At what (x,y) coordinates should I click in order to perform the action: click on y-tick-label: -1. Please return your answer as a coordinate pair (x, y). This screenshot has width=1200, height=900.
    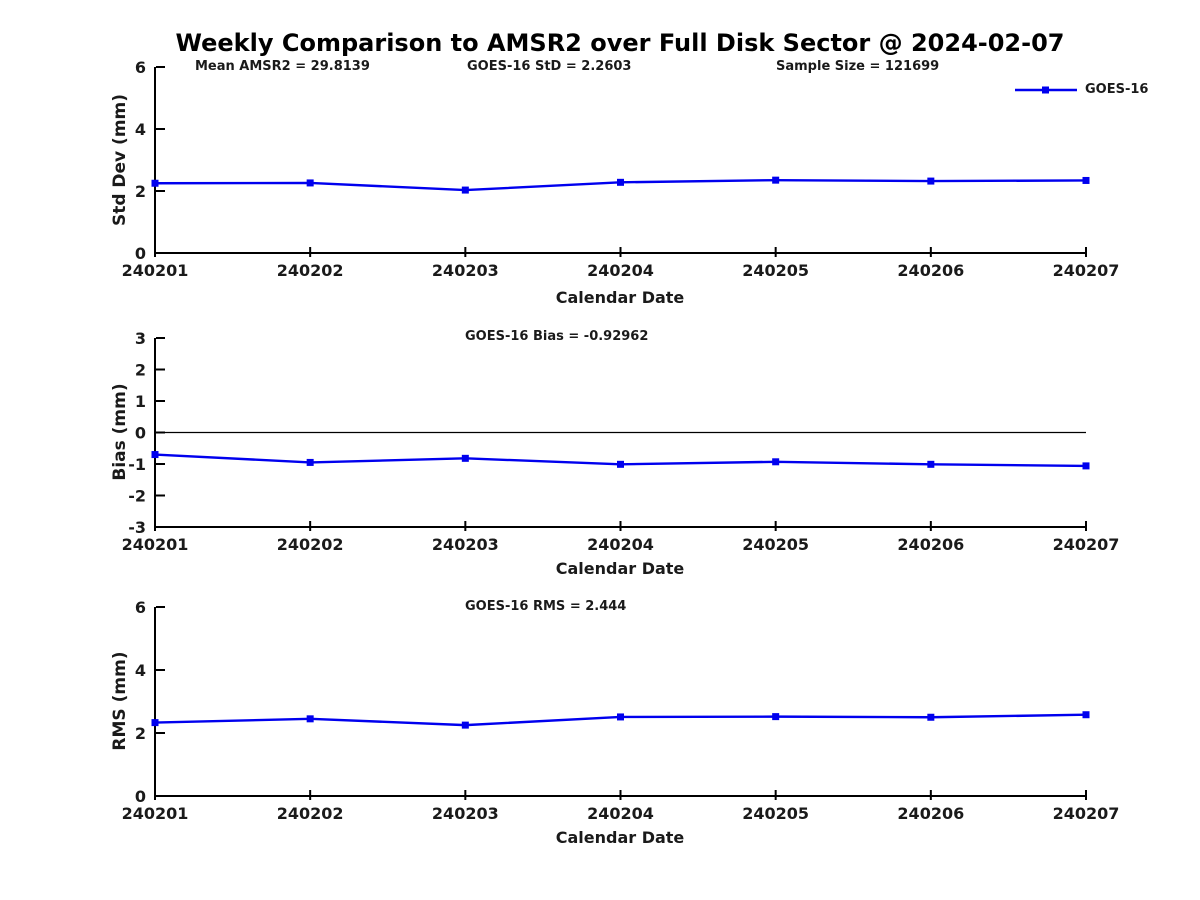
    Looking at the image, I should click on (137, 464).